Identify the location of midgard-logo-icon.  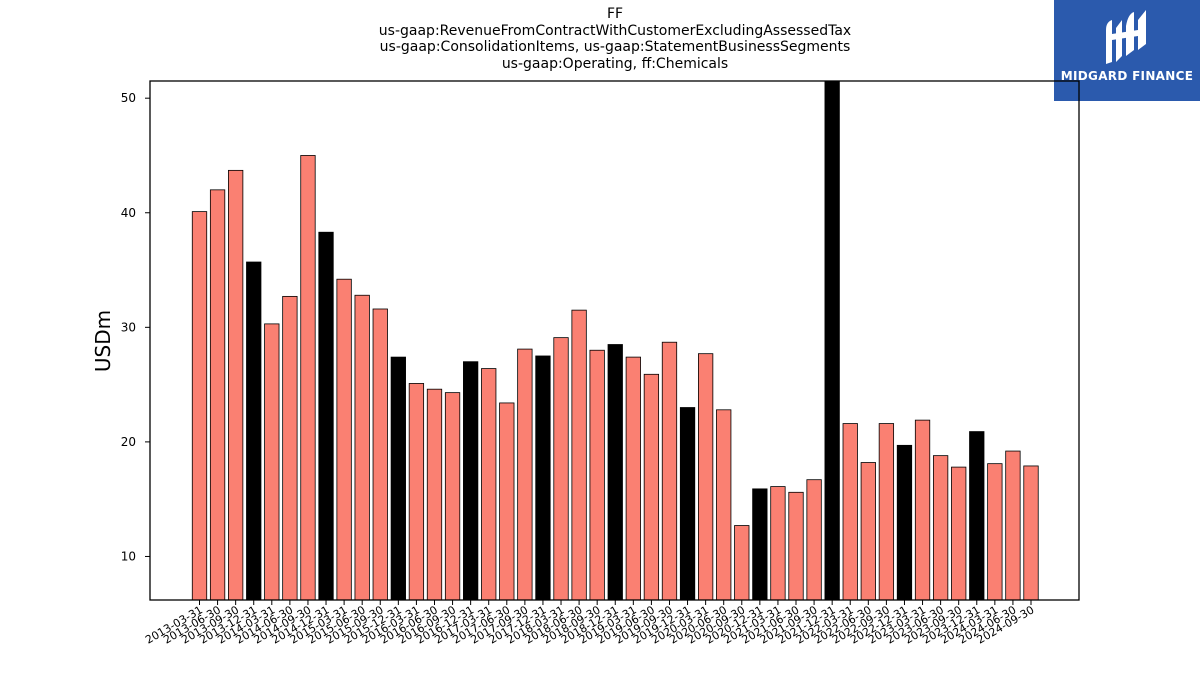
(1126, 37).